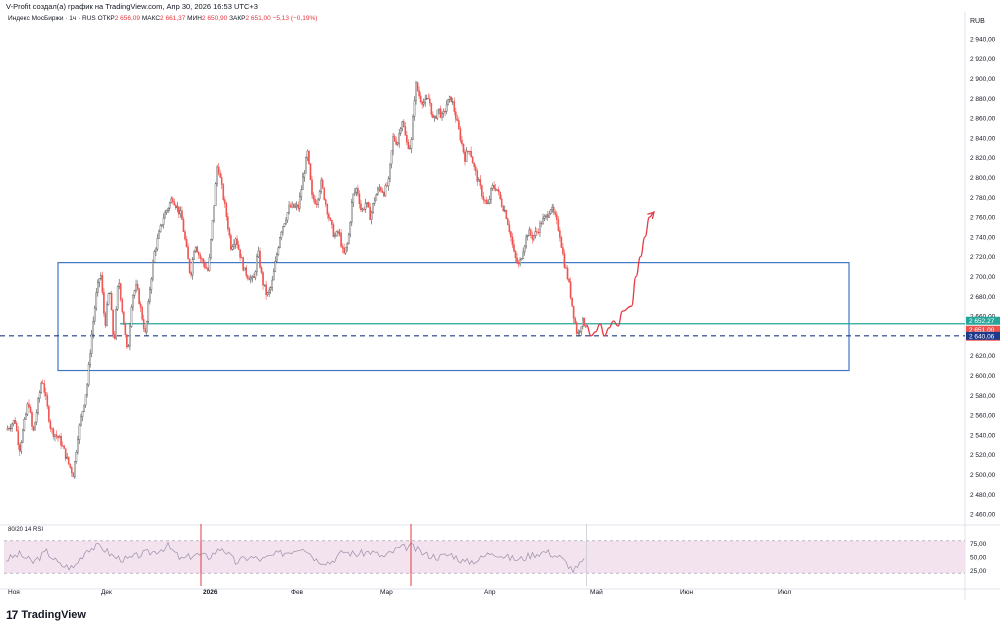  What do you see at coordinates (982, 336) in the screenshot?
I see `price-label-text: 2 640,06` at bounding box center [982, 336].